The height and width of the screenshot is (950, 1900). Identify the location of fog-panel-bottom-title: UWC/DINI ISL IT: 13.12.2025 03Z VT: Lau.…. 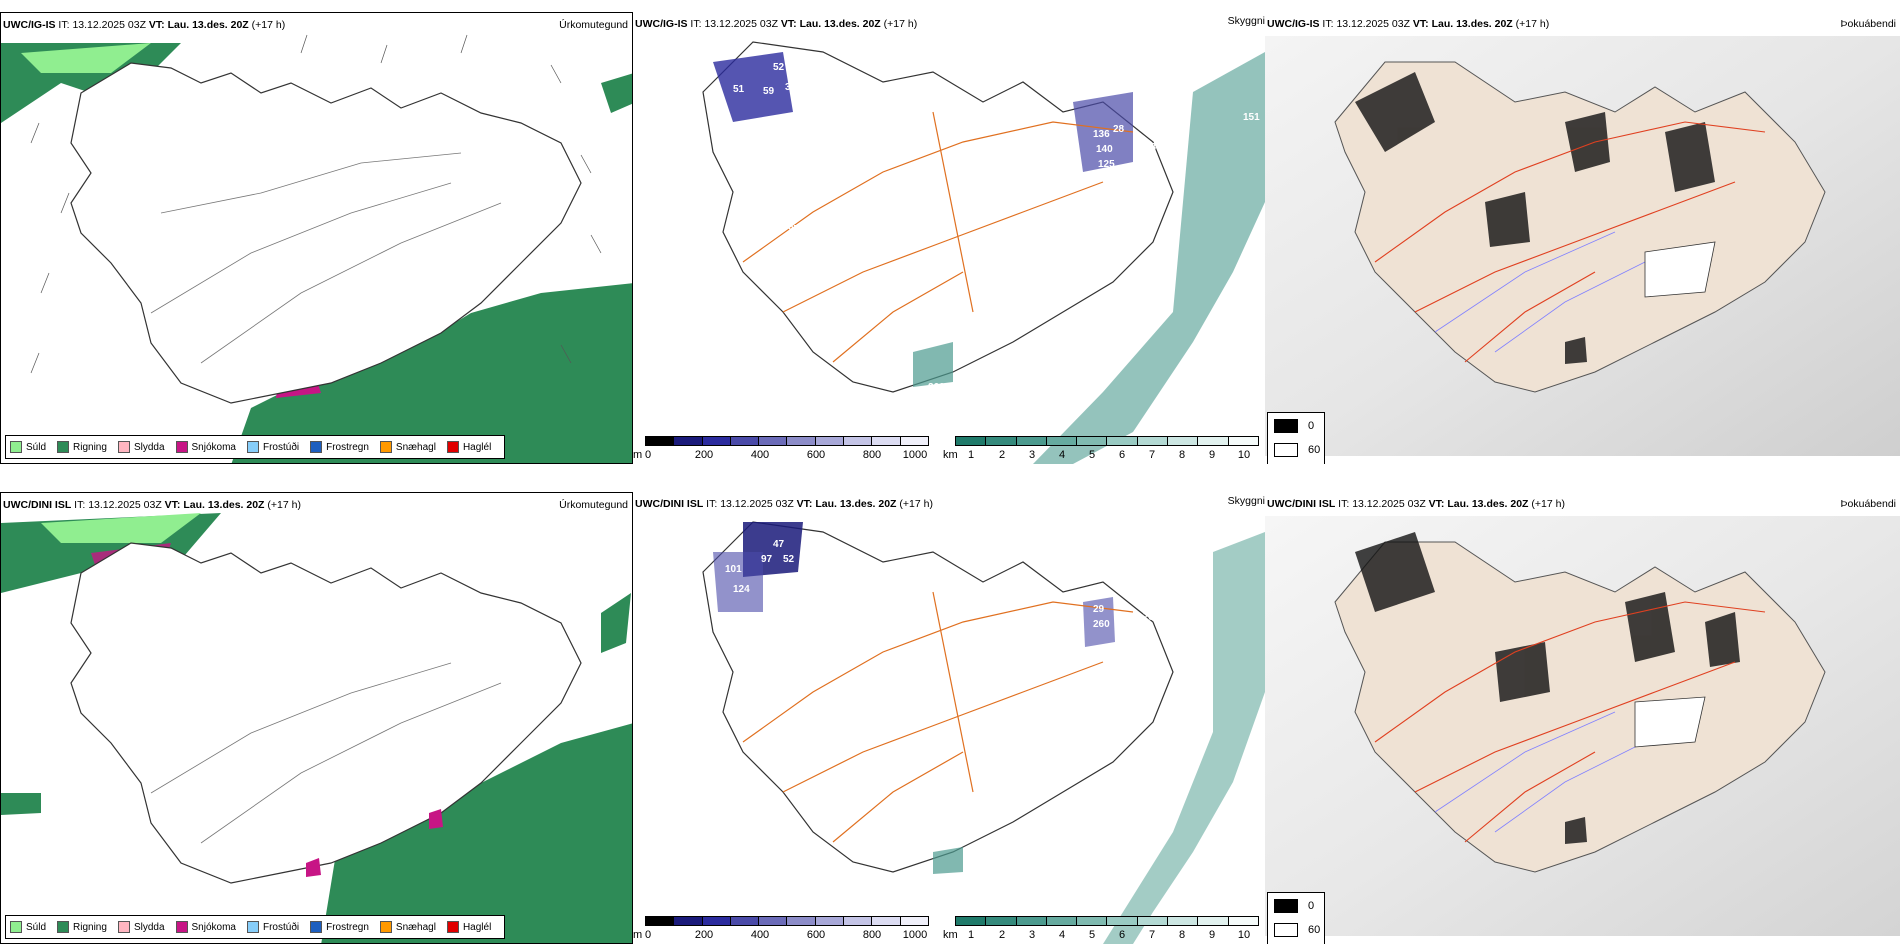
(1416, 504).